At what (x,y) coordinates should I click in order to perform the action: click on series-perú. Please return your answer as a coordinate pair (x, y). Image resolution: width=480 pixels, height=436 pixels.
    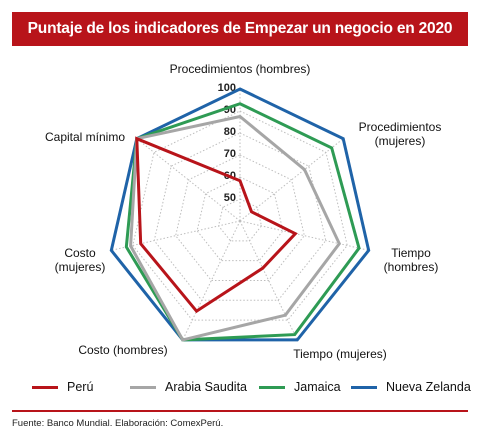
    Looking at the image, I should click on (216, 225).